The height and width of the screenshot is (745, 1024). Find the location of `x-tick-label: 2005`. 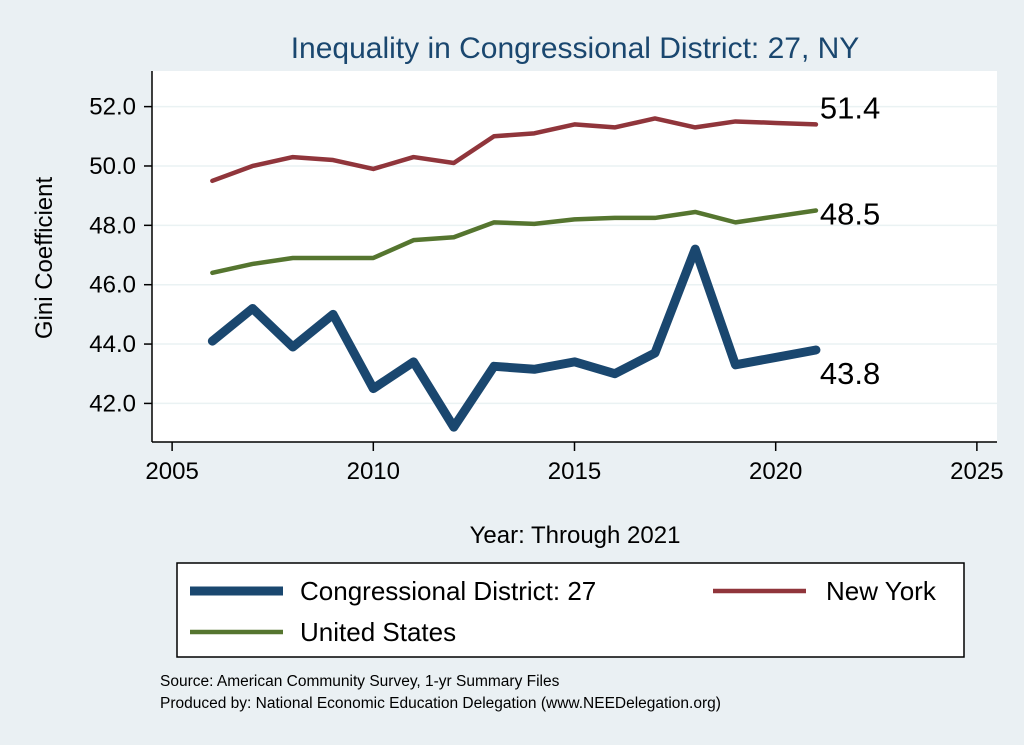

x-tick-label: 2005 is located at coordinates (171, 471).